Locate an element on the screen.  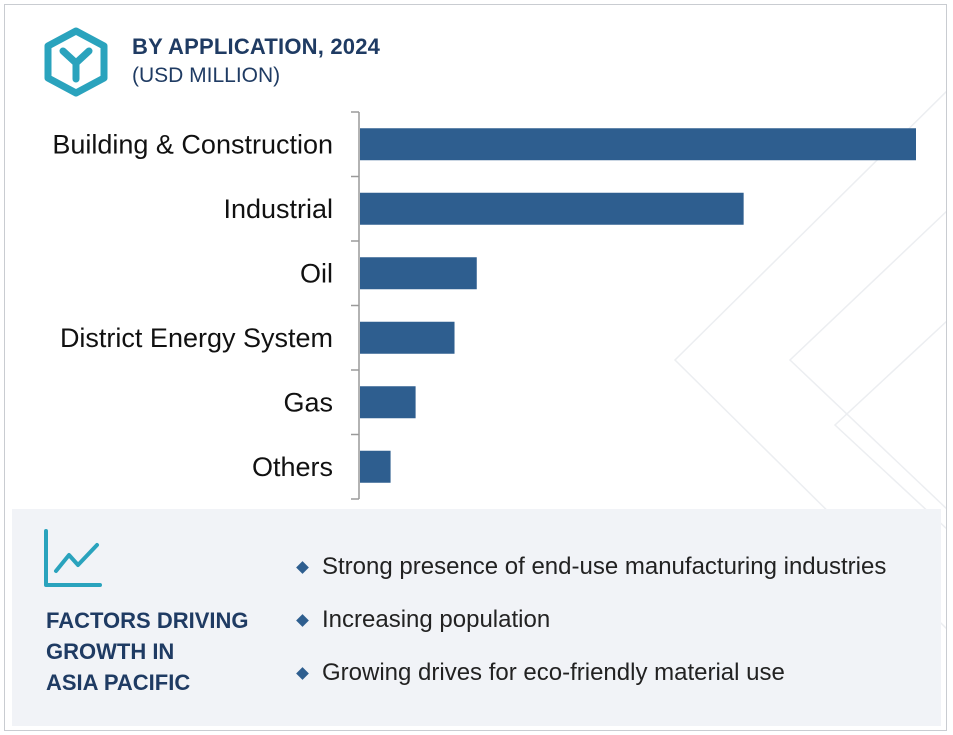
category-label: Others is located at coordinates (292, 467).